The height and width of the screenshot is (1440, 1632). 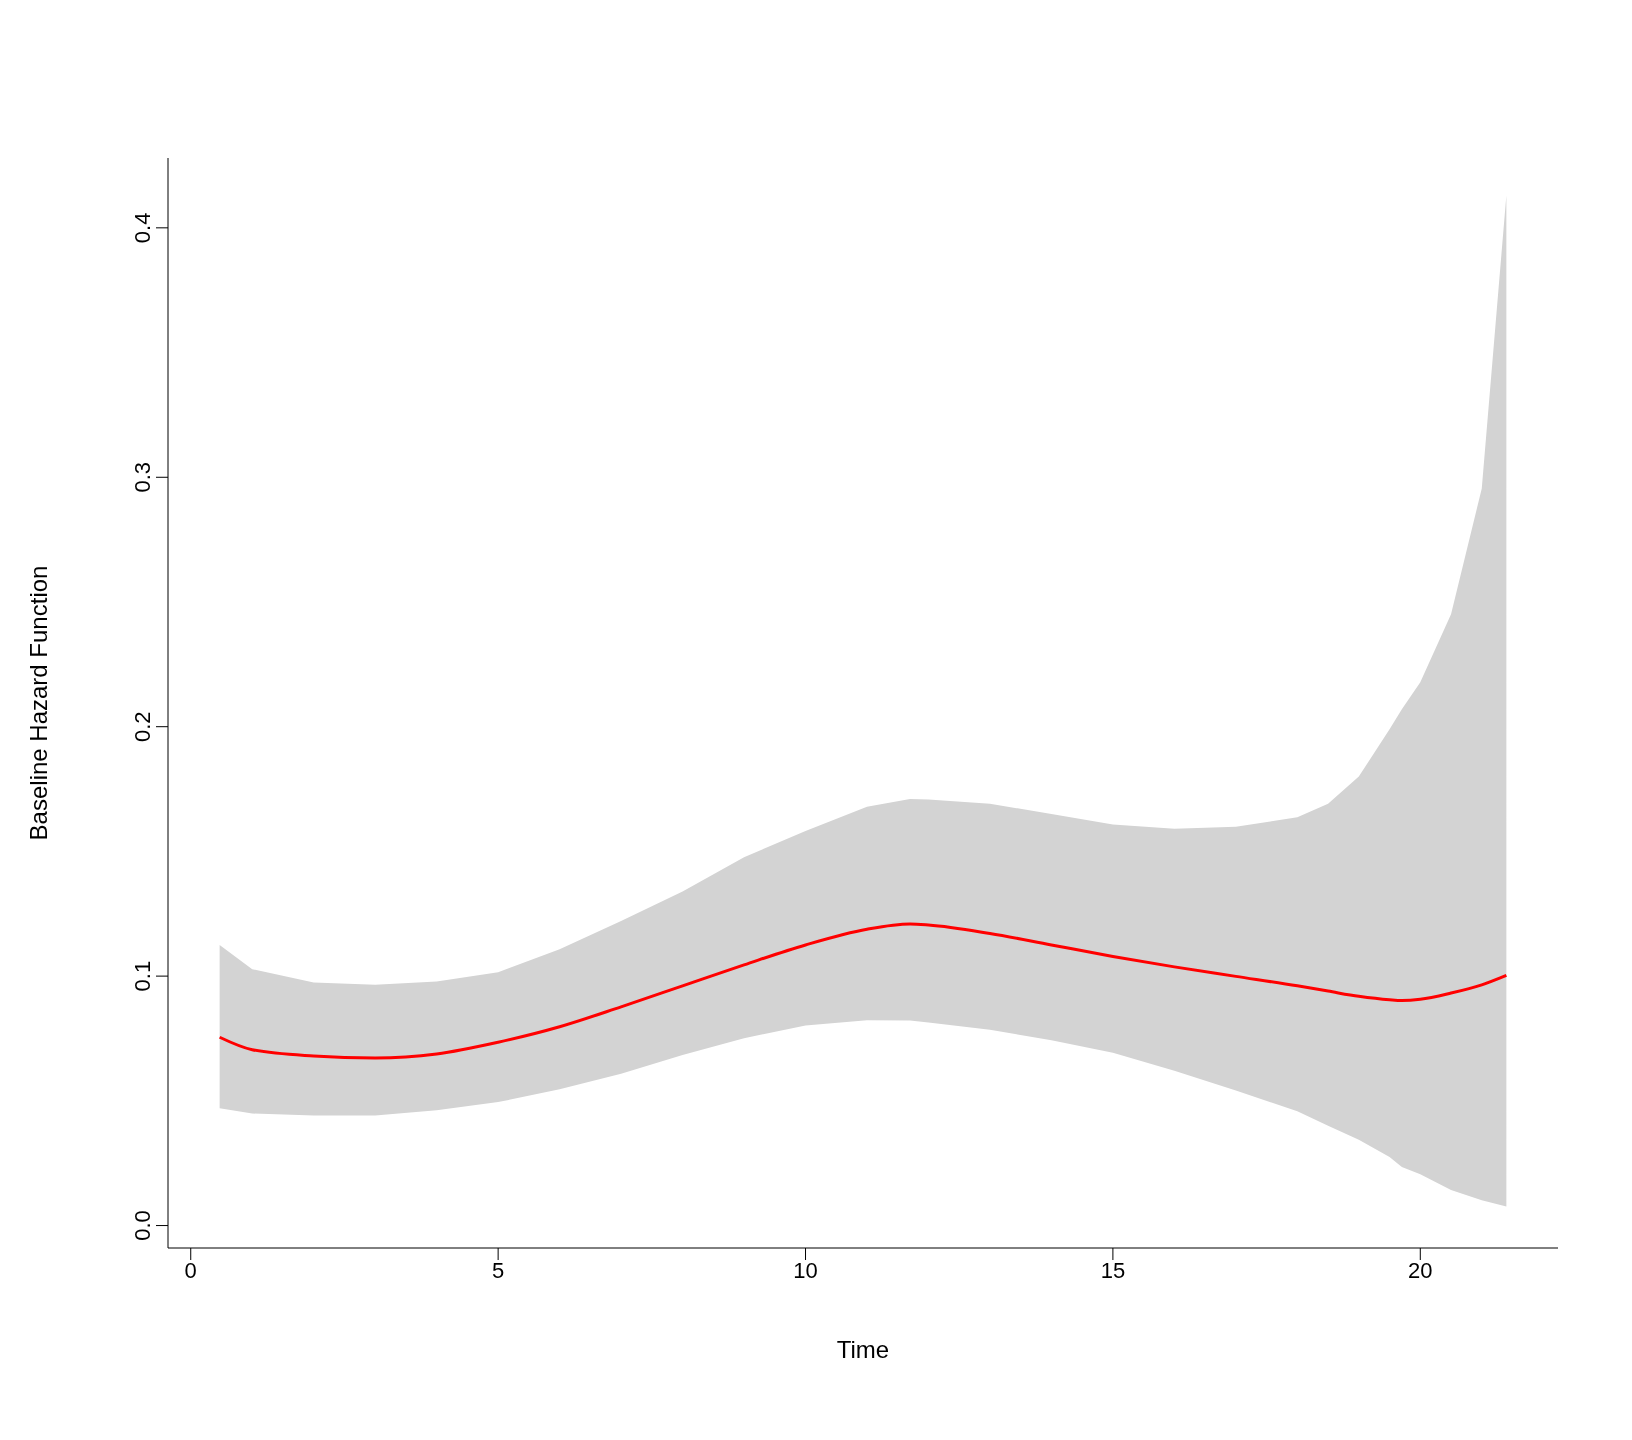 What do you see at coordinates (1113, 1270) in the screenshot?
I see `x-tick-label: 15` at bounding box center [1113, 1270].